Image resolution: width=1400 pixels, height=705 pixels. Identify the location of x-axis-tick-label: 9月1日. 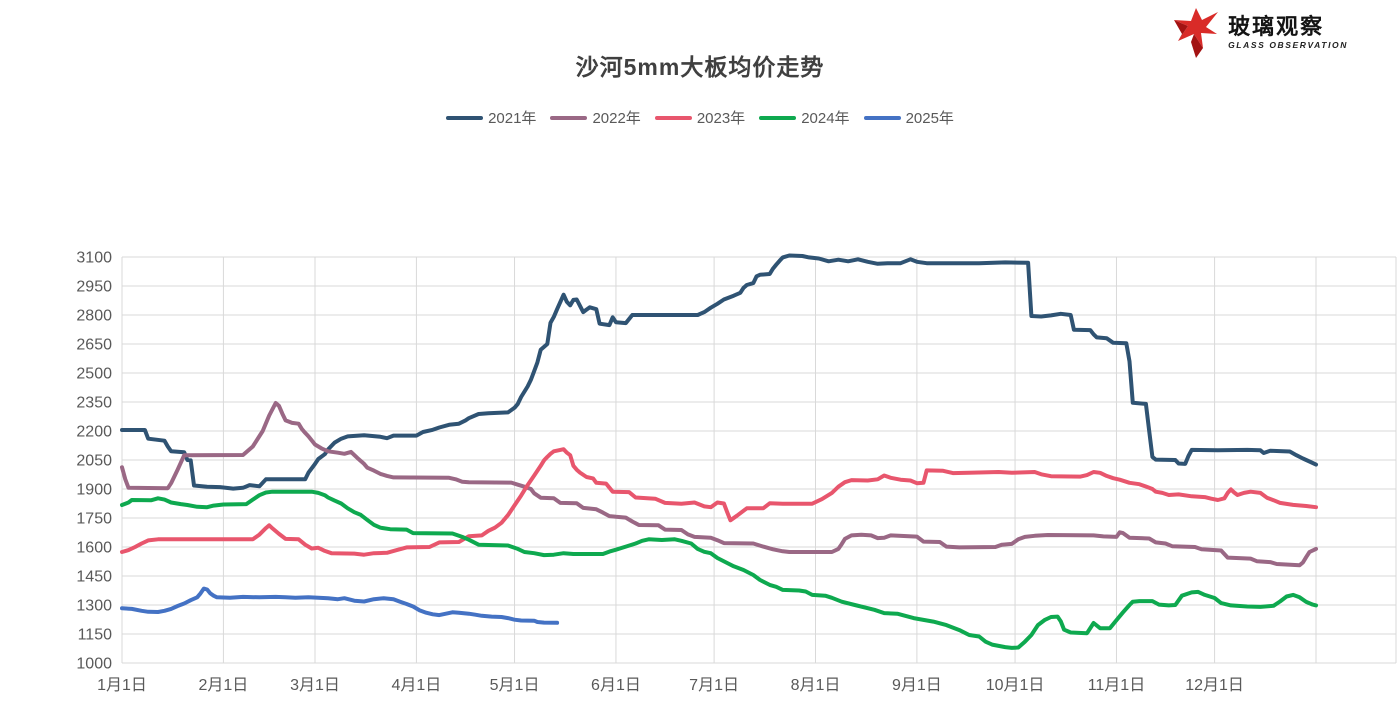
(917, 685).